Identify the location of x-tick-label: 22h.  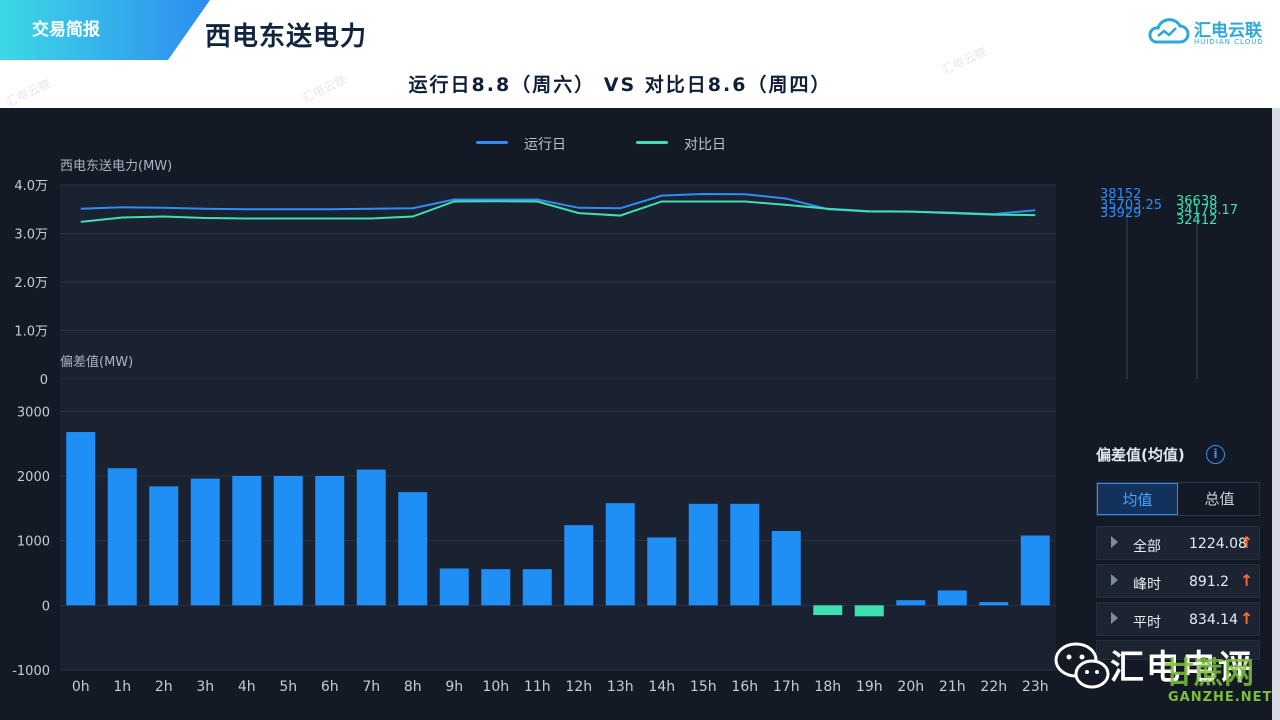
(993, 687).